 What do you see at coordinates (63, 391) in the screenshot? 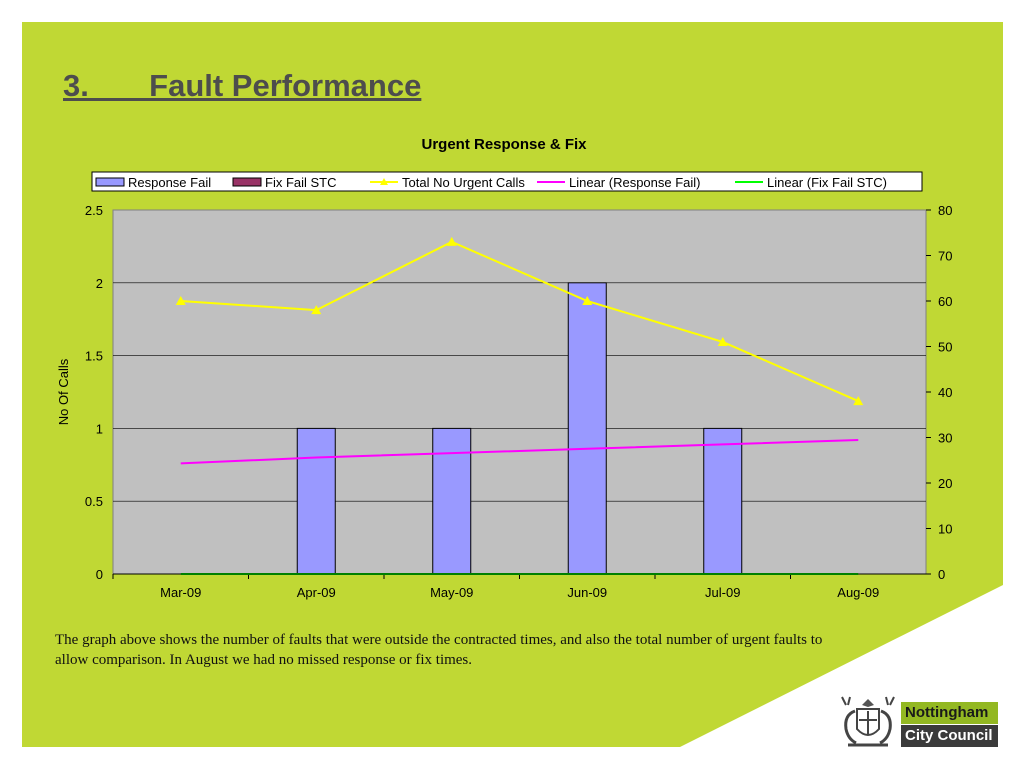
I see `y-axis-title: No Of Calls` at bounding box center [63, 391].